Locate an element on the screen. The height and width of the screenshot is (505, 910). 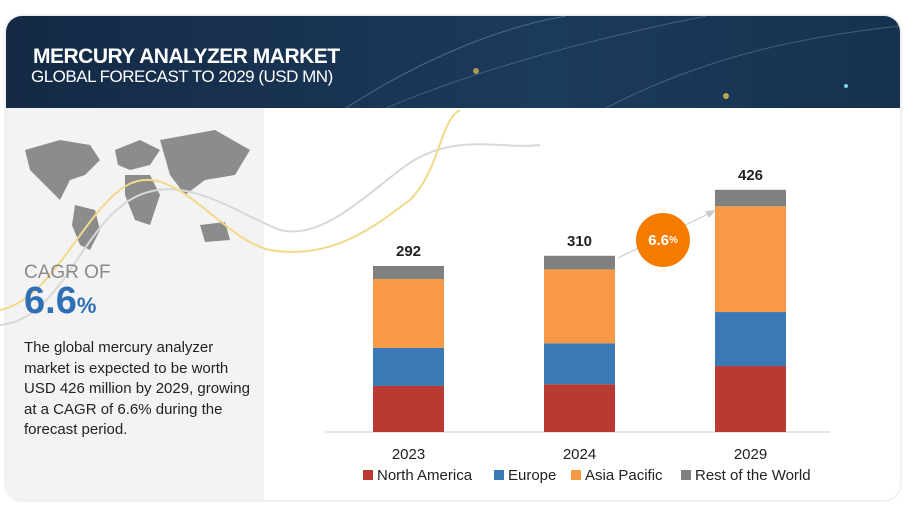
bar-segment-north-america-2024 is located at coordinates (579, 408).